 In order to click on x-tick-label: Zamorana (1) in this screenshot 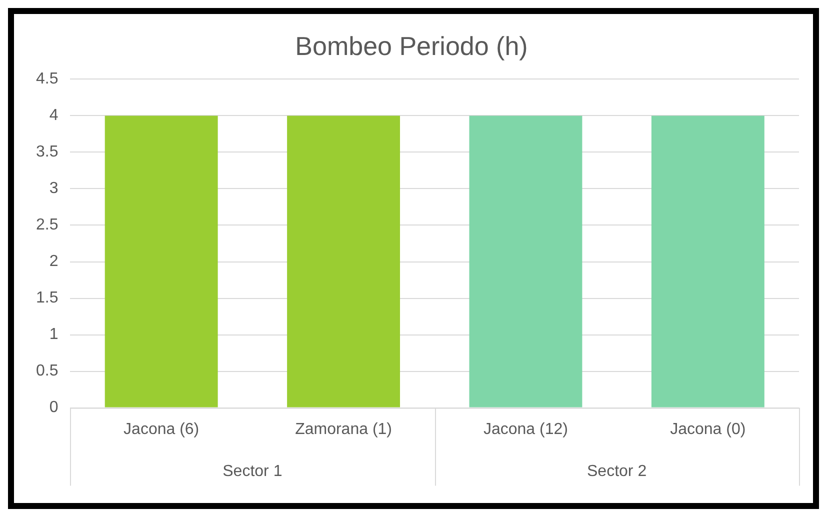, I will do `click(343, 429)`.